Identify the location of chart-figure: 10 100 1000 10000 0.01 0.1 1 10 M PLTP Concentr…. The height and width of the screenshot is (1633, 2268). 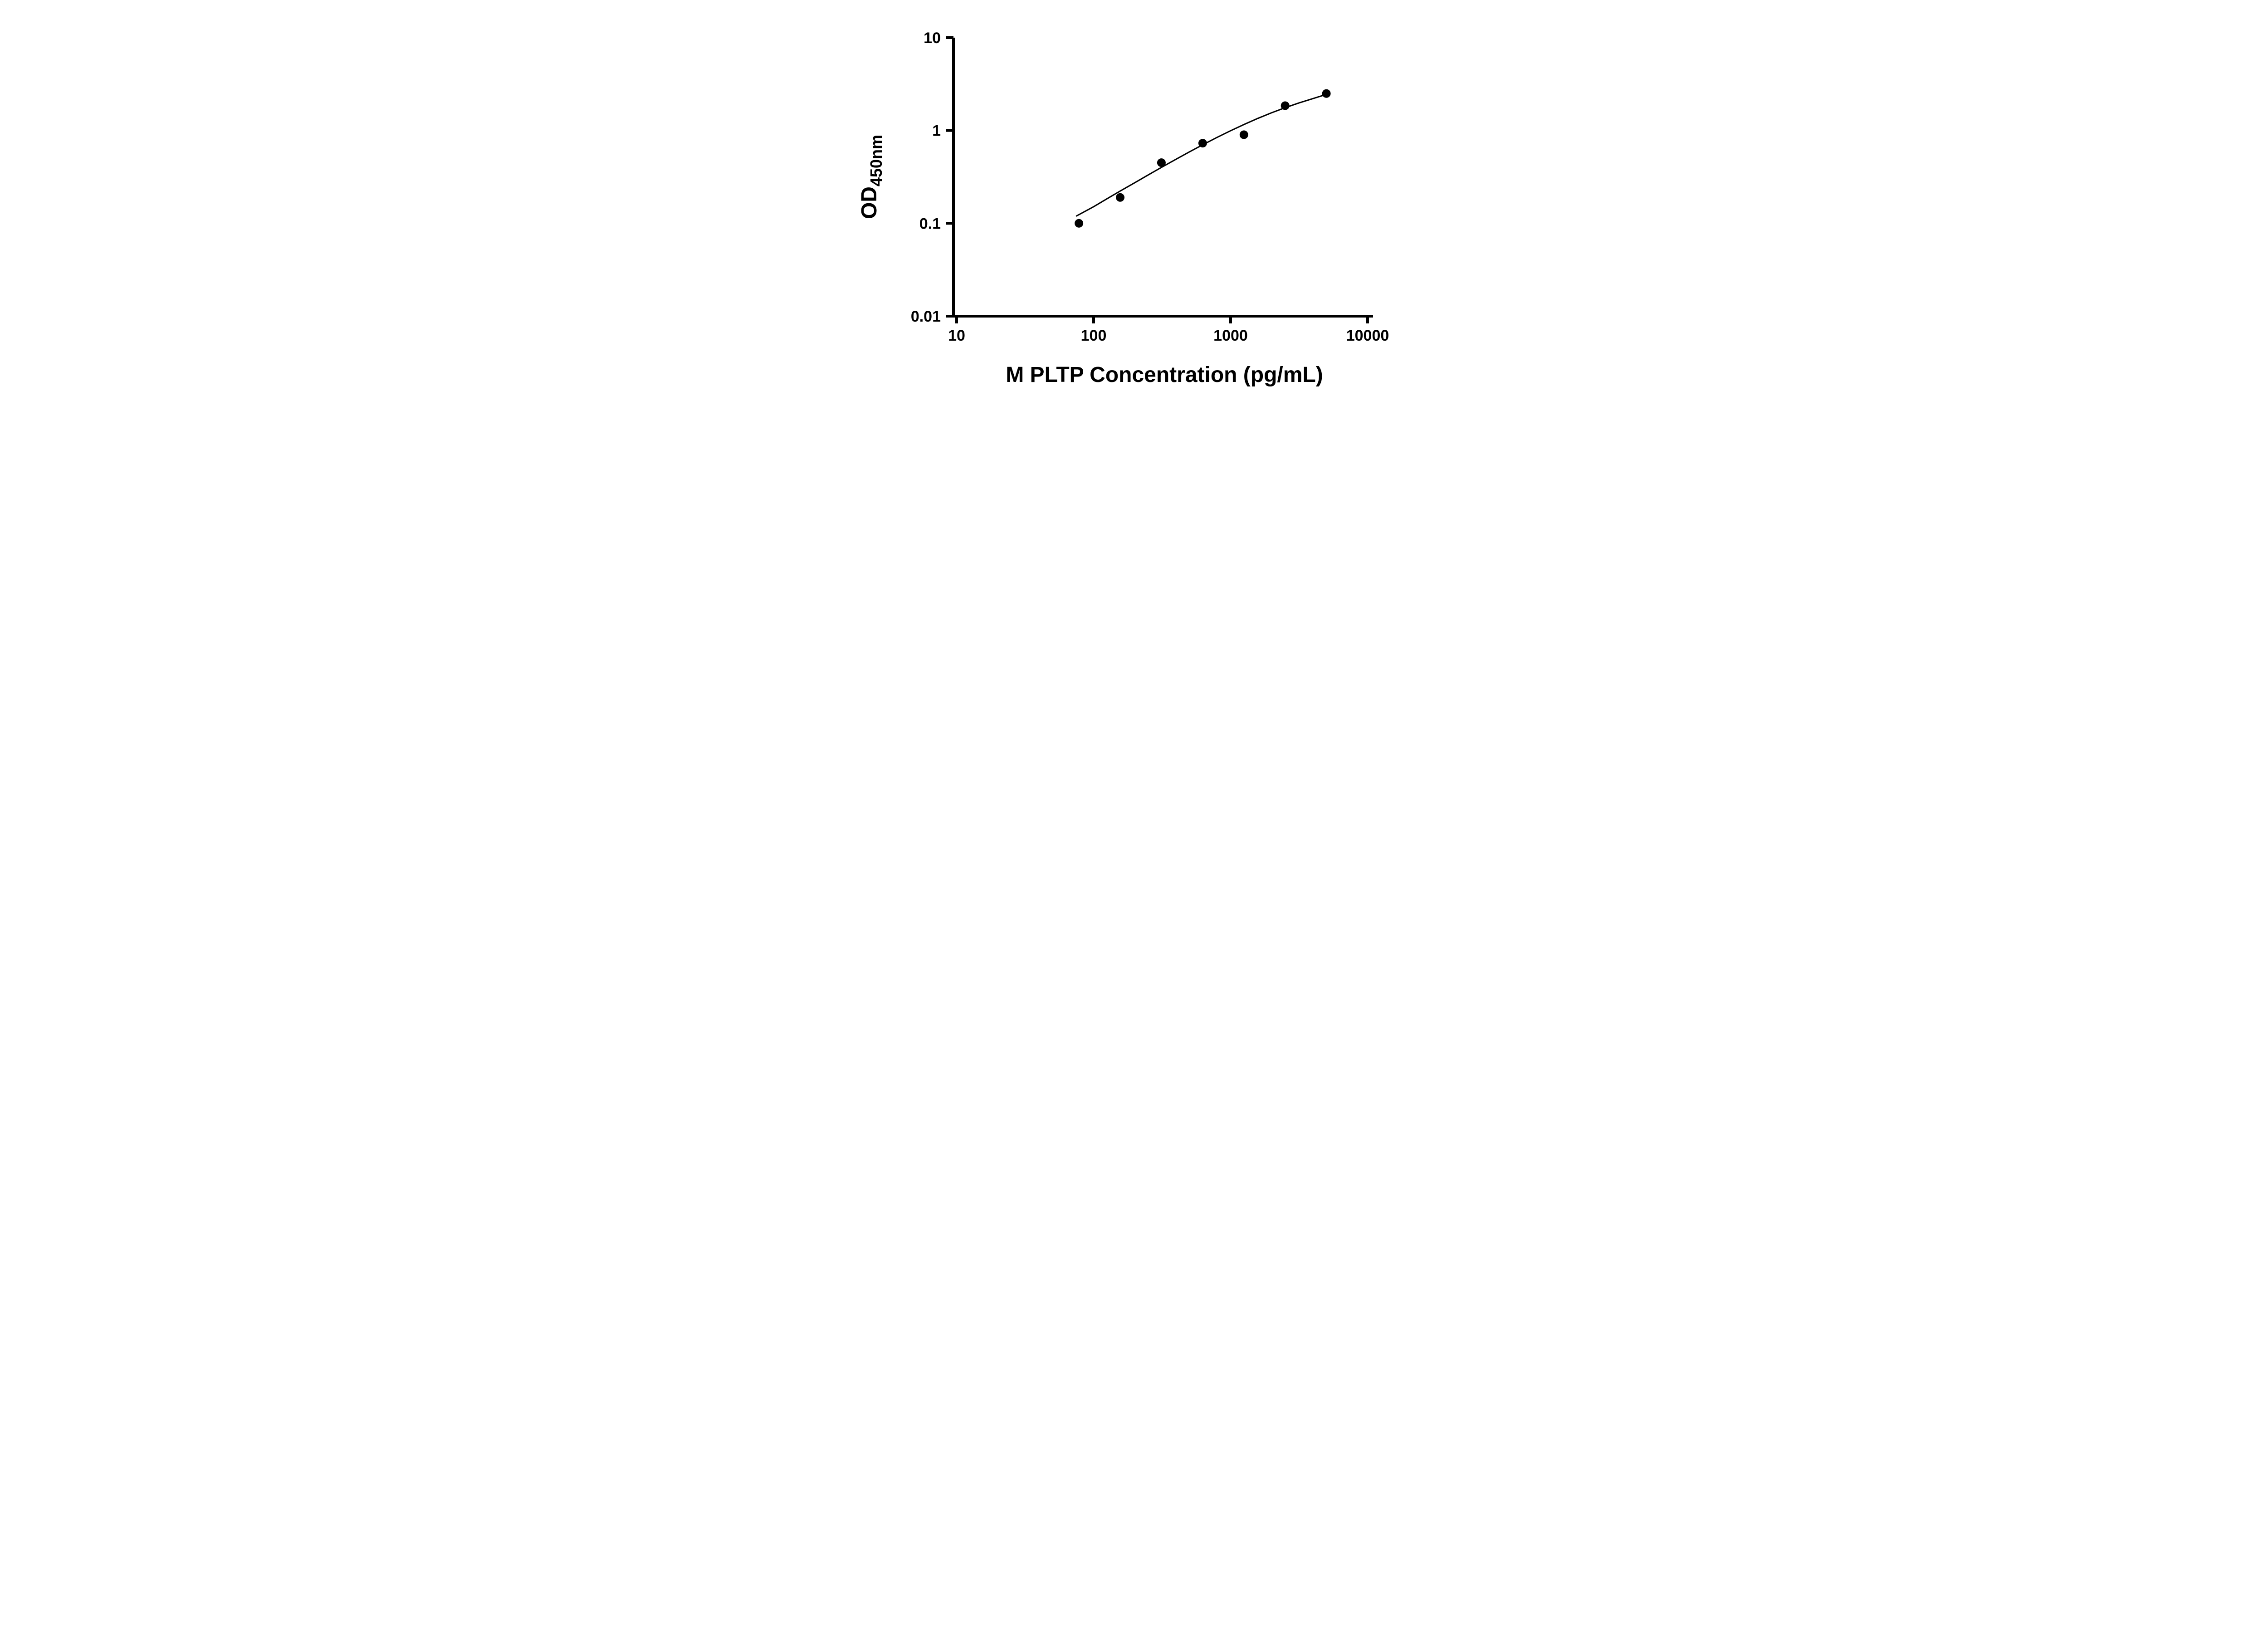
(1134, 204).